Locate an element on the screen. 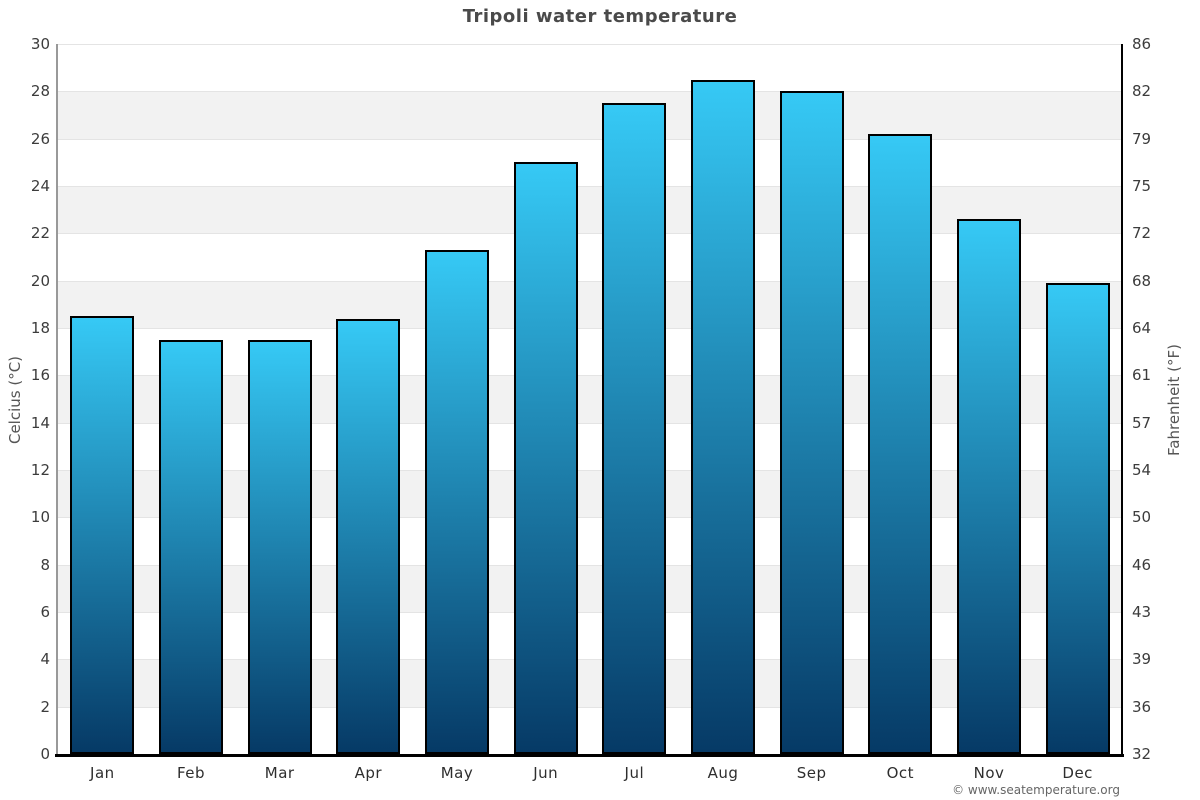  y-tick-celsius: 6 is located at coordinates (45, 612).